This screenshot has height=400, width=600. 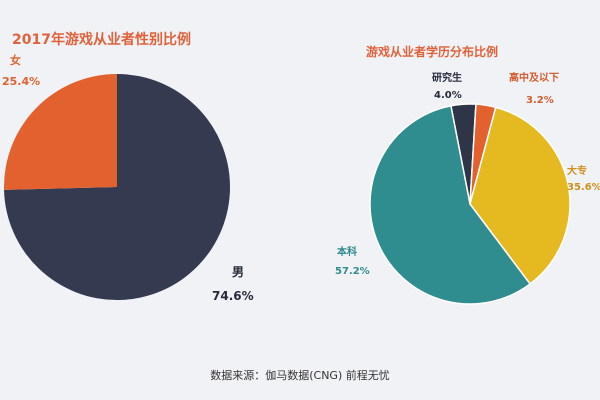 What do you see at coordinates (540, 100) in the screenshot?
I see `value-high-school: 3.2%` at bounding box center [540, 100].